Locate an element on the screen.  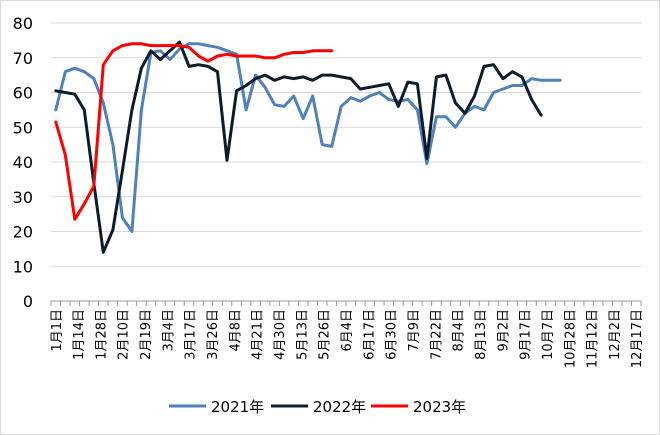
x-tick-label: 6月17日 is located at coordinates (369, 334).